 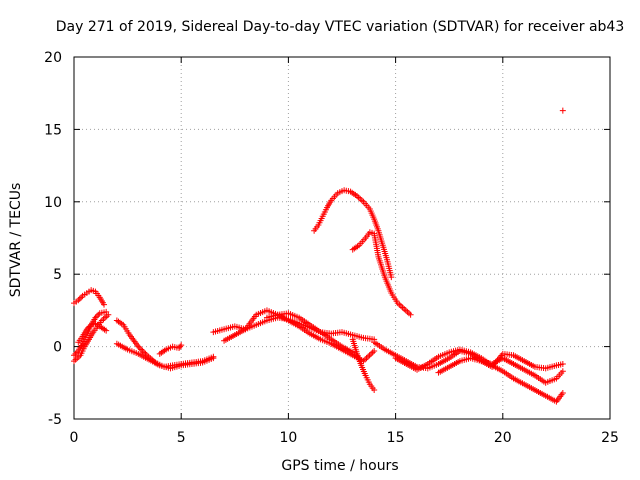 What do you see at coordinates (288, 438) in the screenshot?
I see `x-tick-label: 10` at bounding box center [288, 438].